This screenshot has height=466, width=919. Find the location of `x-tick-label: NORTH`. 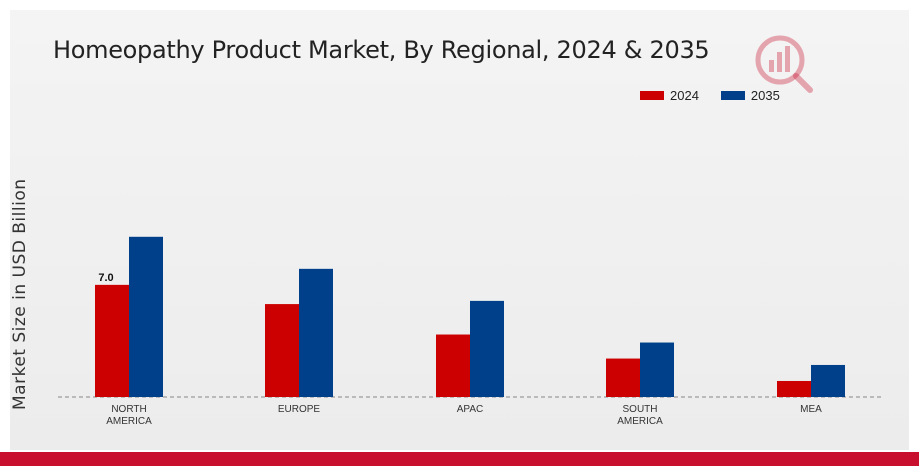

x-tick-label: NORTH is located at coordinates (128, 409).